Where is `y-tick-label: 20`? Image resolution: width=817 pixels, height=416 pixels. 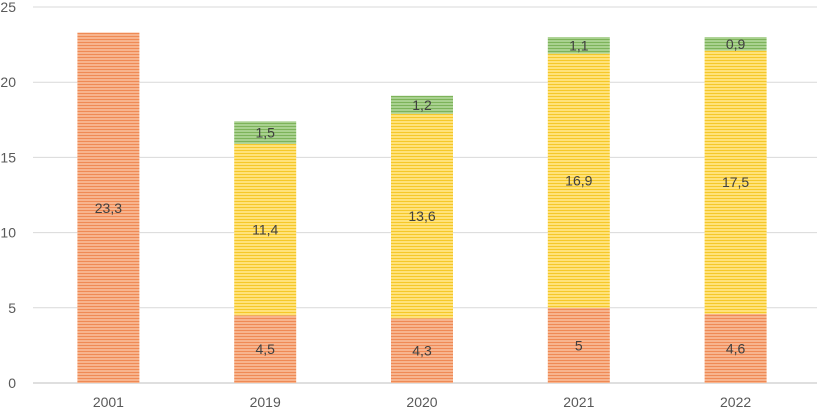 y-tick-label: 20 is located at coordinates (8, 82).